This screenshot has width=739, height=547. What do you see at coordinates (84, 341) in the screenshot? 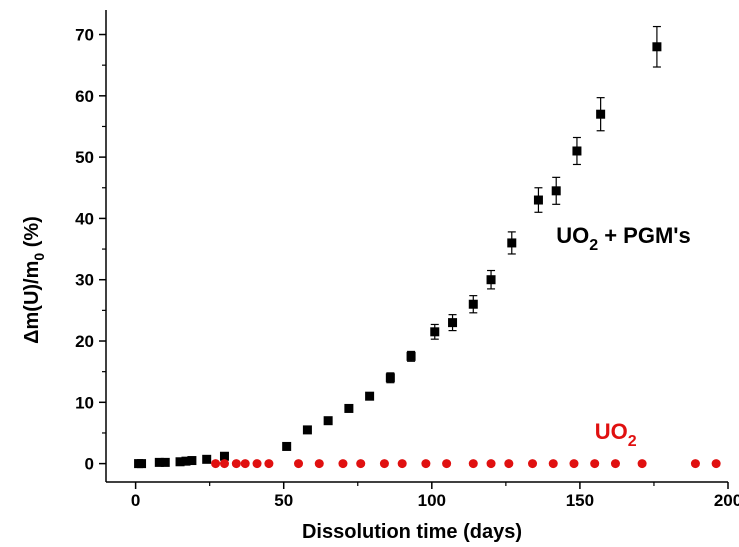
I see `y-tick-label: 20` at bounding box center [84, 341].